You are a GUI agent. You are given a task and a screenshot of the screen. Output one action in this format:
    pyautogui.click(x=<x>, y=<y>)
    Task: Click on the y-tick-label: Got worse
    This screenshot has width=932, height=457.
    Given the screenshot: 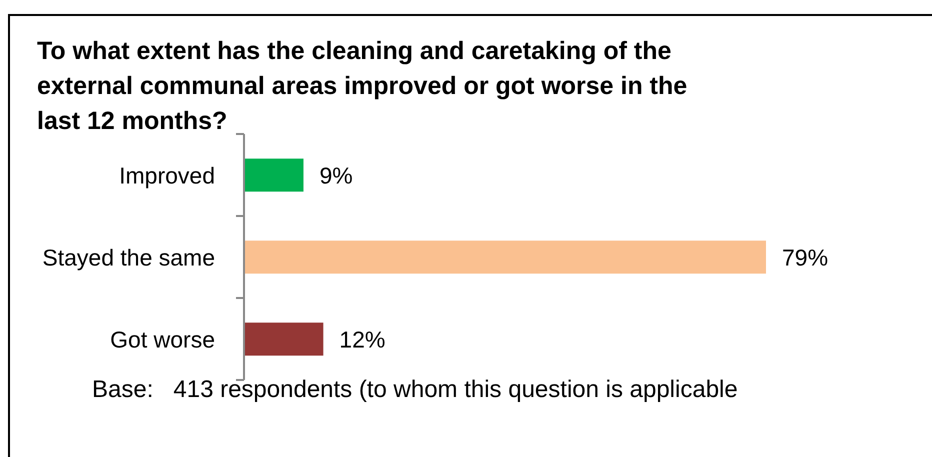 What is the action you would take?
    pyautogui.click(x=162, y=339)
    